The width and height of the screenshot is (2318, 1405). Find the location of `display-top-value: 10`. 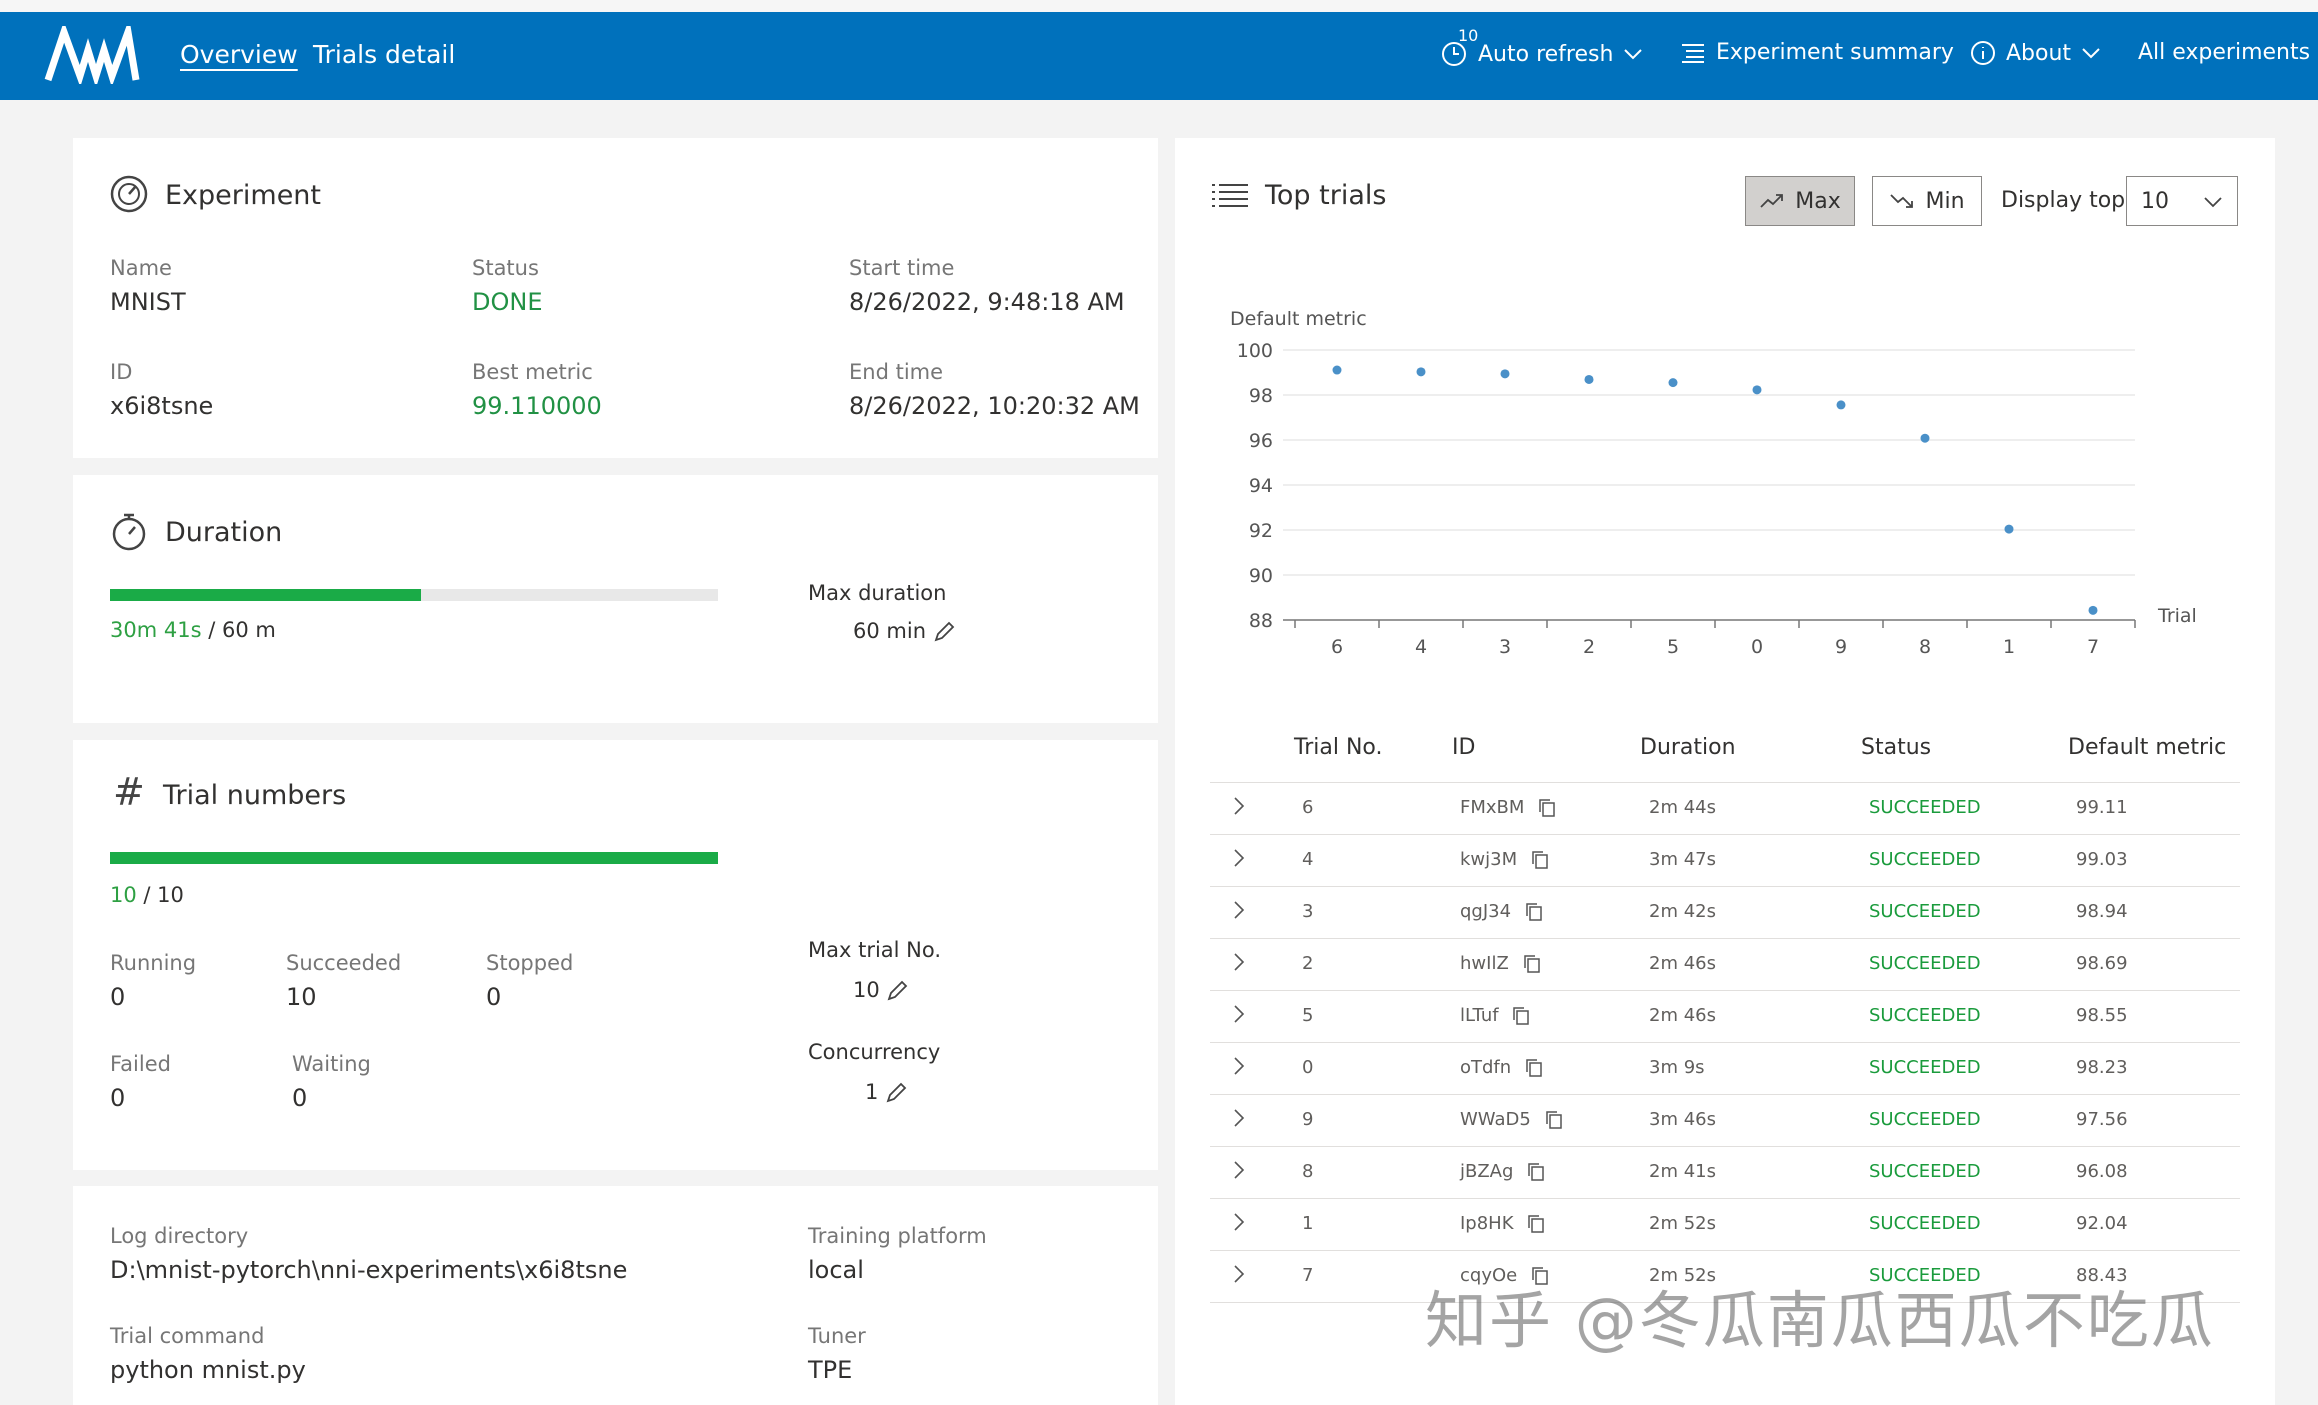

display-top-value: 10 is located at coordinates (2155, 201).